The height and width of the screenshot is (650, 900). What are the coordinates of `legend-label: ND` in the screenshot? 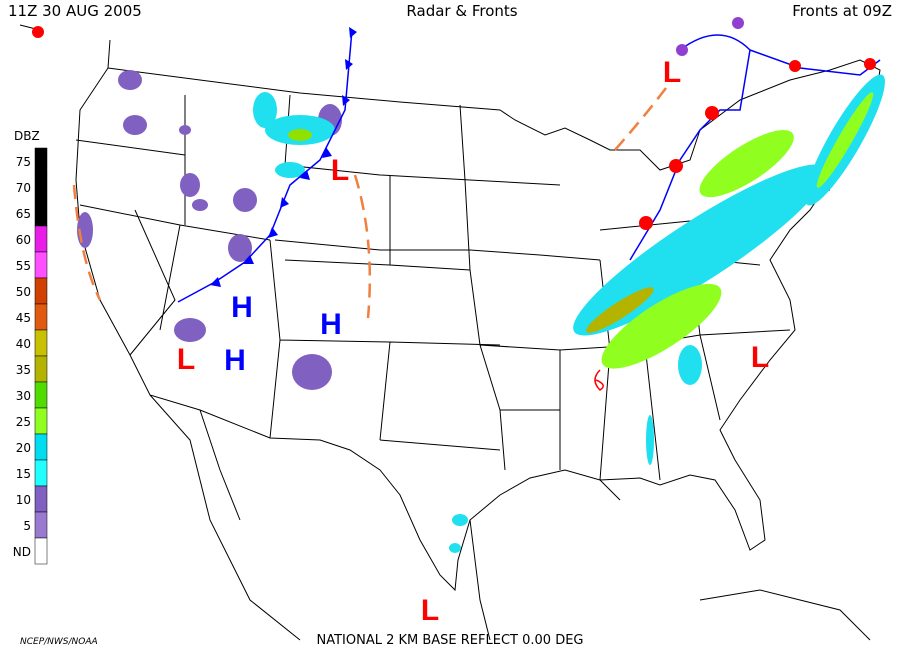 It's located at (22, 552).